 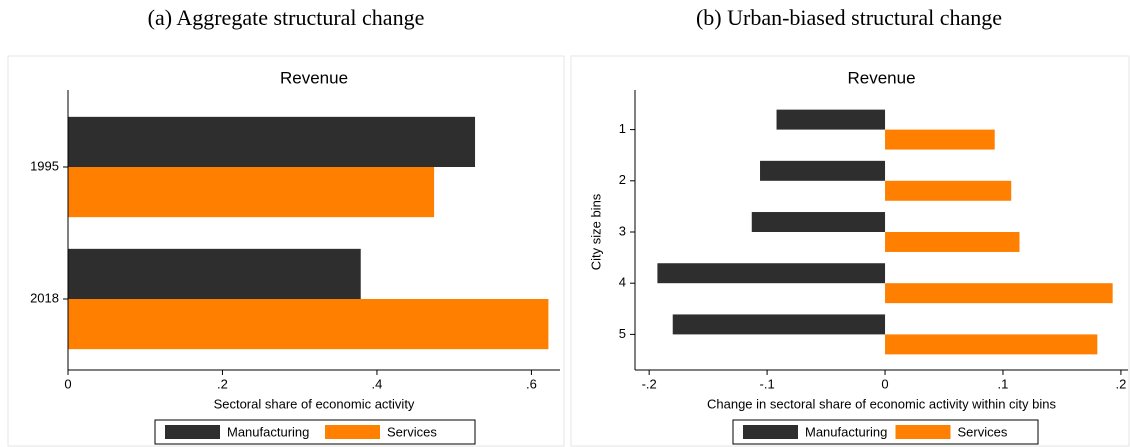 I want to click on x-tick-label: -.2, so click(x=649, y=383).